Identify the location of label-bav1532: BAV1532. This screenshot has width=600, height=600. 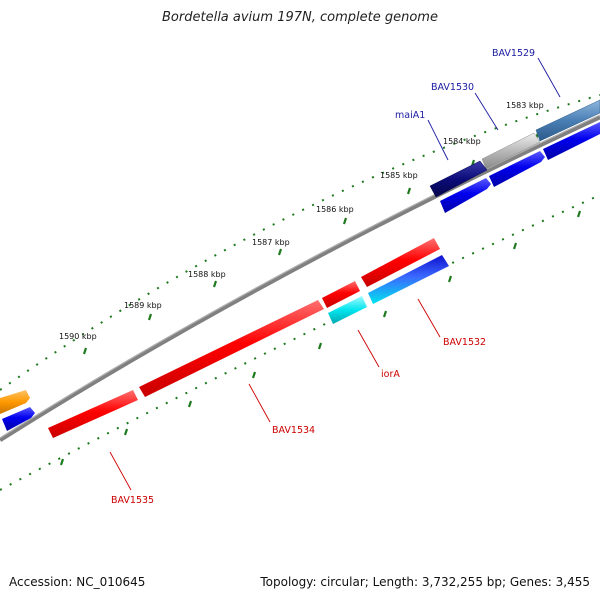
(464, 342).